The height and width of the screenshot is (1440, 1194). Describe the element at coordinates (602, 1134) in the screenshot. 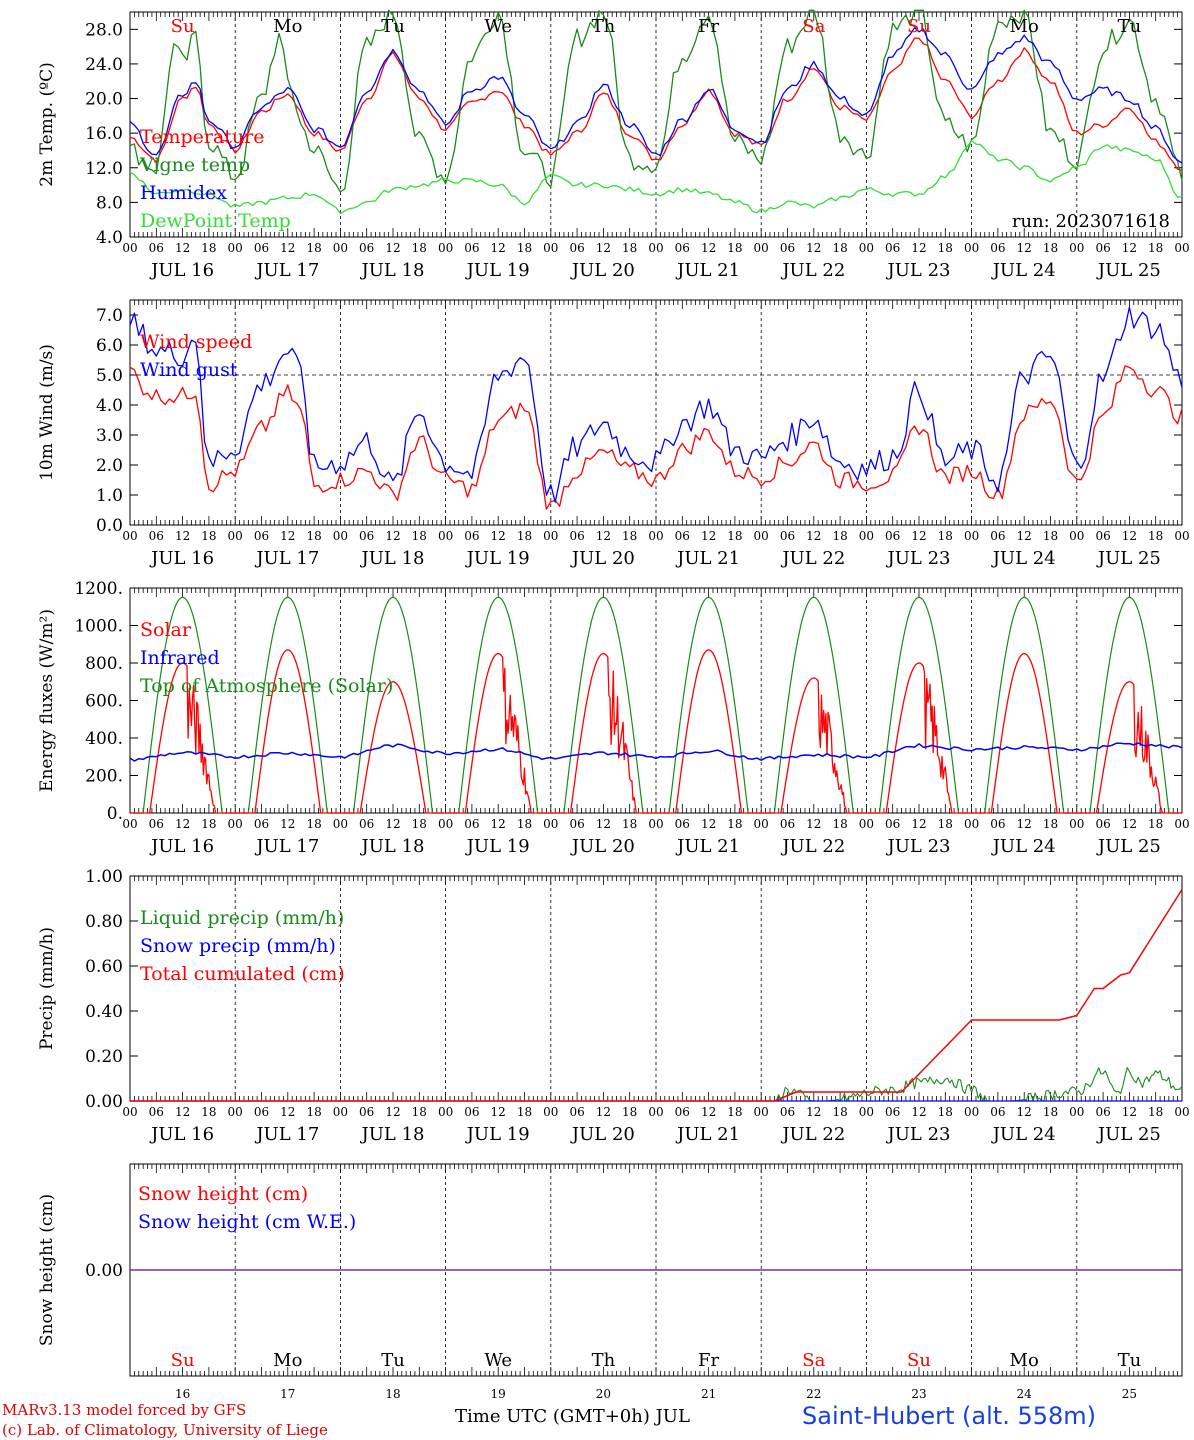

I see `x-date-label: JUL 20` at that location.